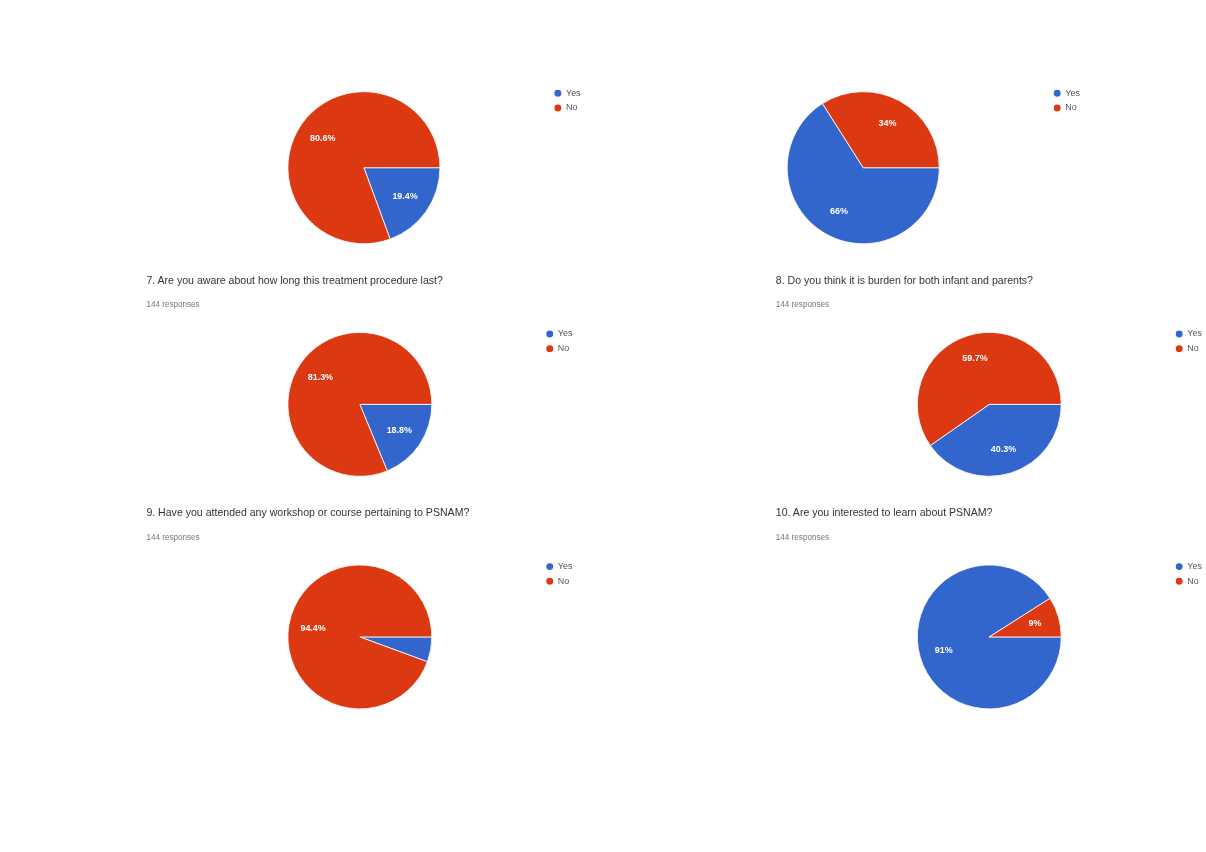  I want to click on chart-title: 9. Have you attended any workshop or course pertaining to PSNAM?, so click(308, 512).